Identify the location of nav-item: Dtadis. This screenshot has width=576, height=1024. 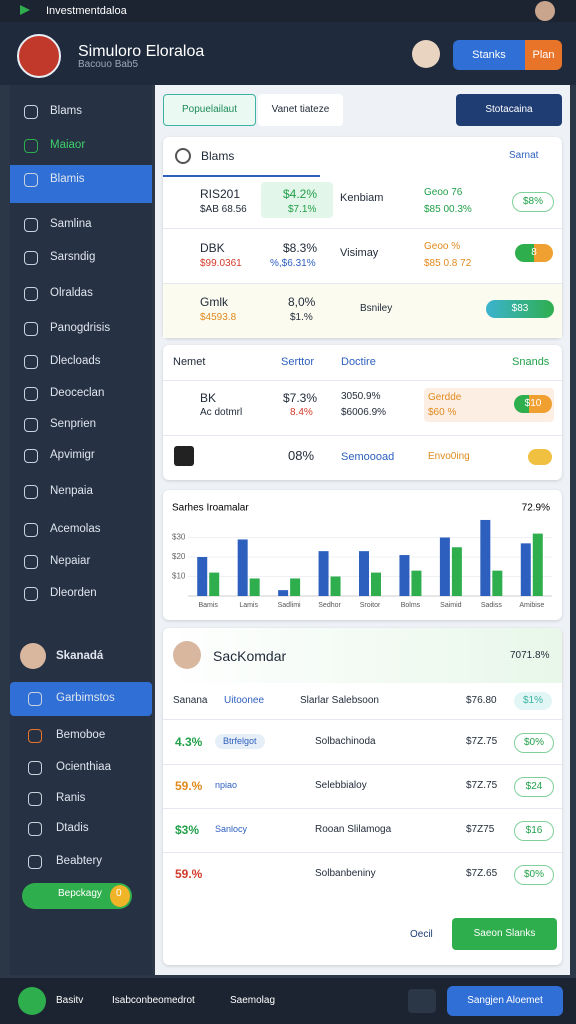
(72, 828).